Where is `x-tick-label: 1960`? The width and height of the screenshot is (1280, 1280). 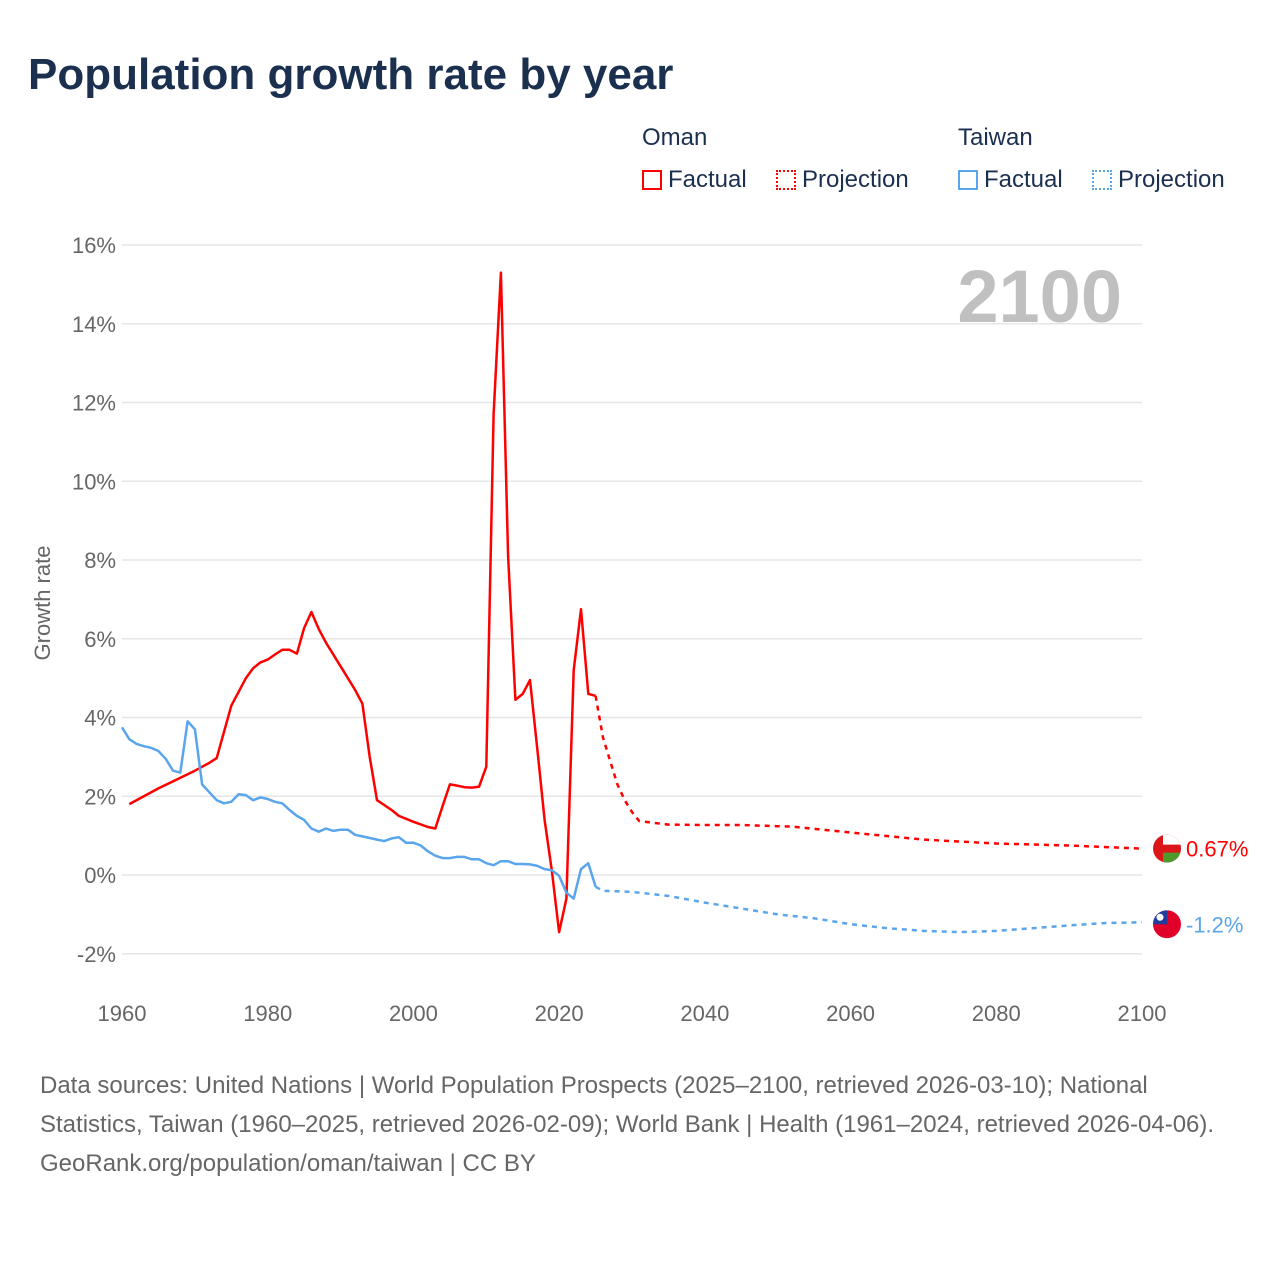
x-tick-label: 1960 is located at coordinates (122, 1013).